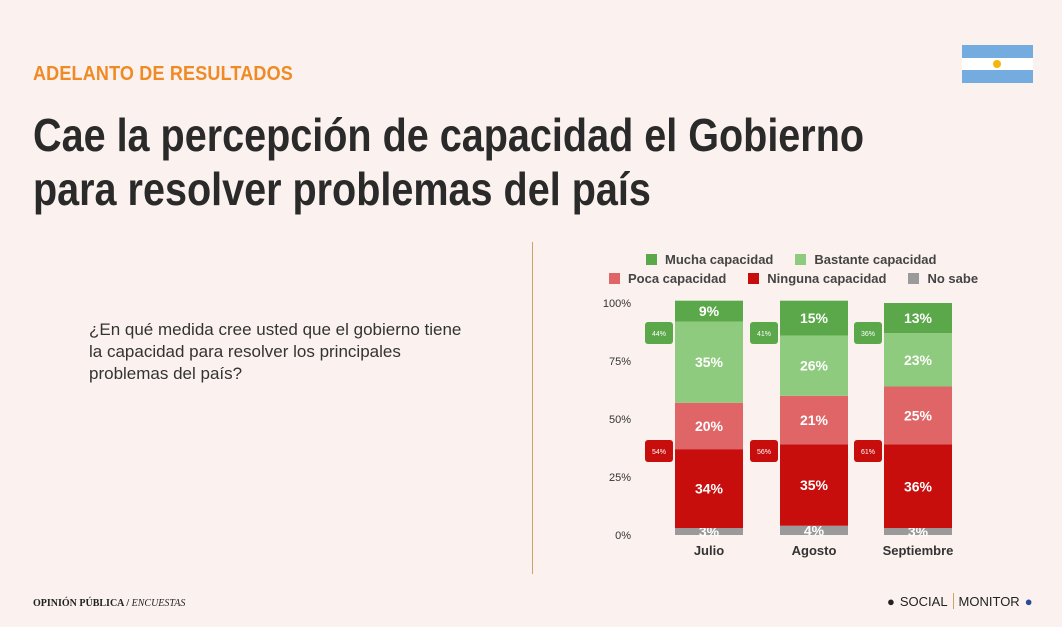 The height and width of the screenshot is (627, 1062). What do you see at coordinates (620, 478) in the screenshot?
I see `y-tick-label: 25%` at bounding box center [620, 478].